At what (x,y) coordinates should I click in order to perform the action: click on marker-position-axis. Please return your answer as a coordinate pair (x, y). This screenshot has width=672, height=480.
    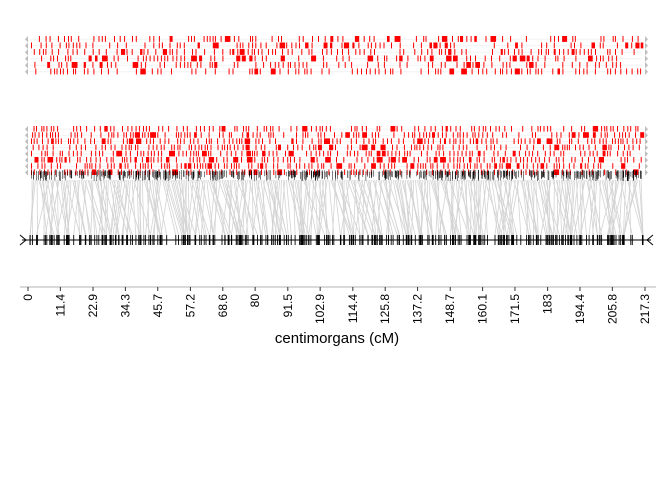
    Looking at the image, I should click on (336, 240).